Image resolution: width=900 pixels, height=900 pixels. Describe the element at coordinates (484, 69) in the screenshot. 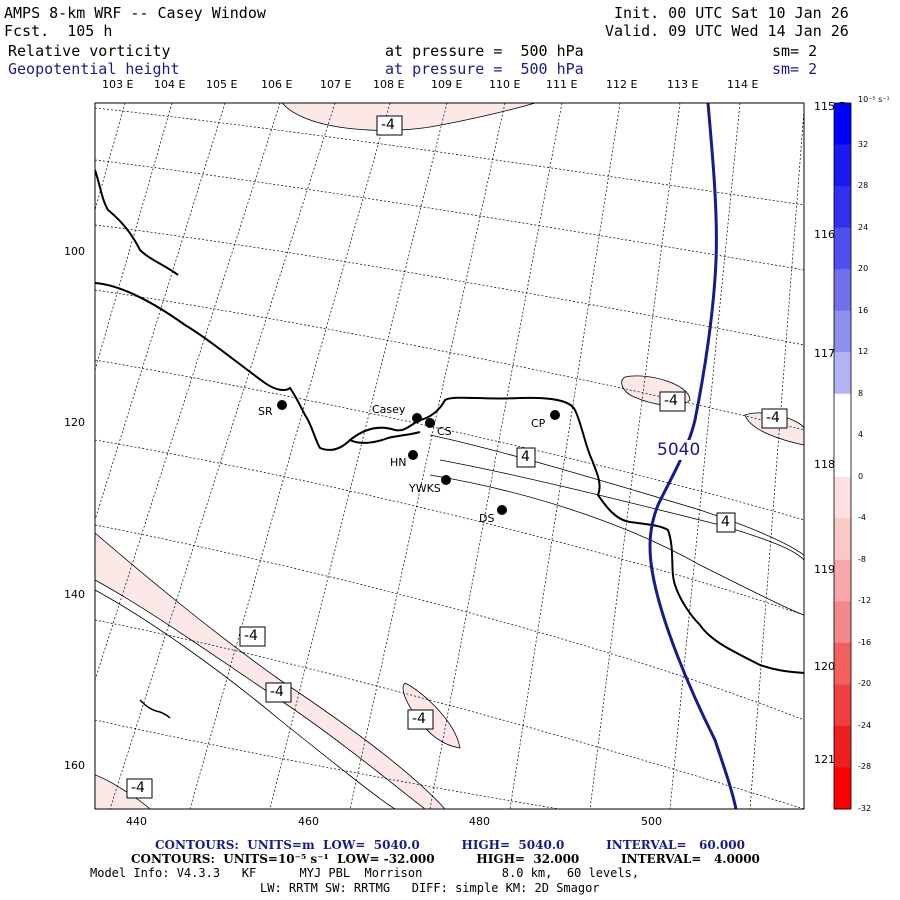

I see `pressure-level-2: at pressure = 500 hPa` at that location.